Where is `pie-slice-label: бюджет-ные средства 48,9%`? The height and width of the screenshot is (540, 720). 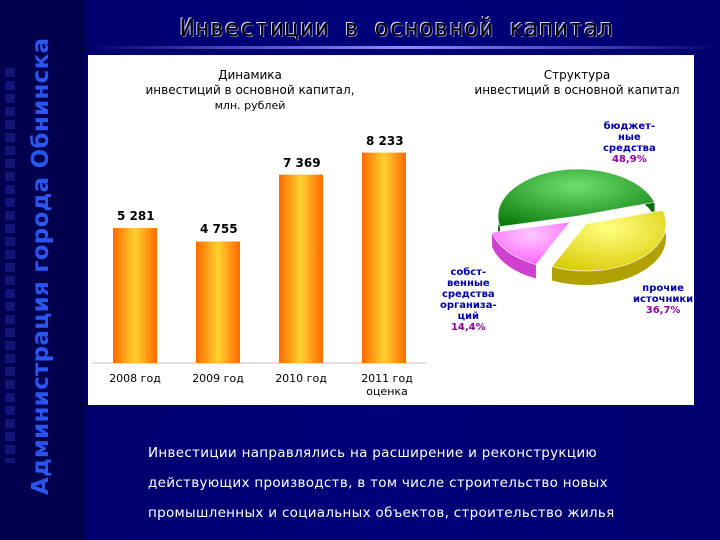 pie-slice-label: бюджет-ные средства 48,9% is located at coordinates (629, 143).